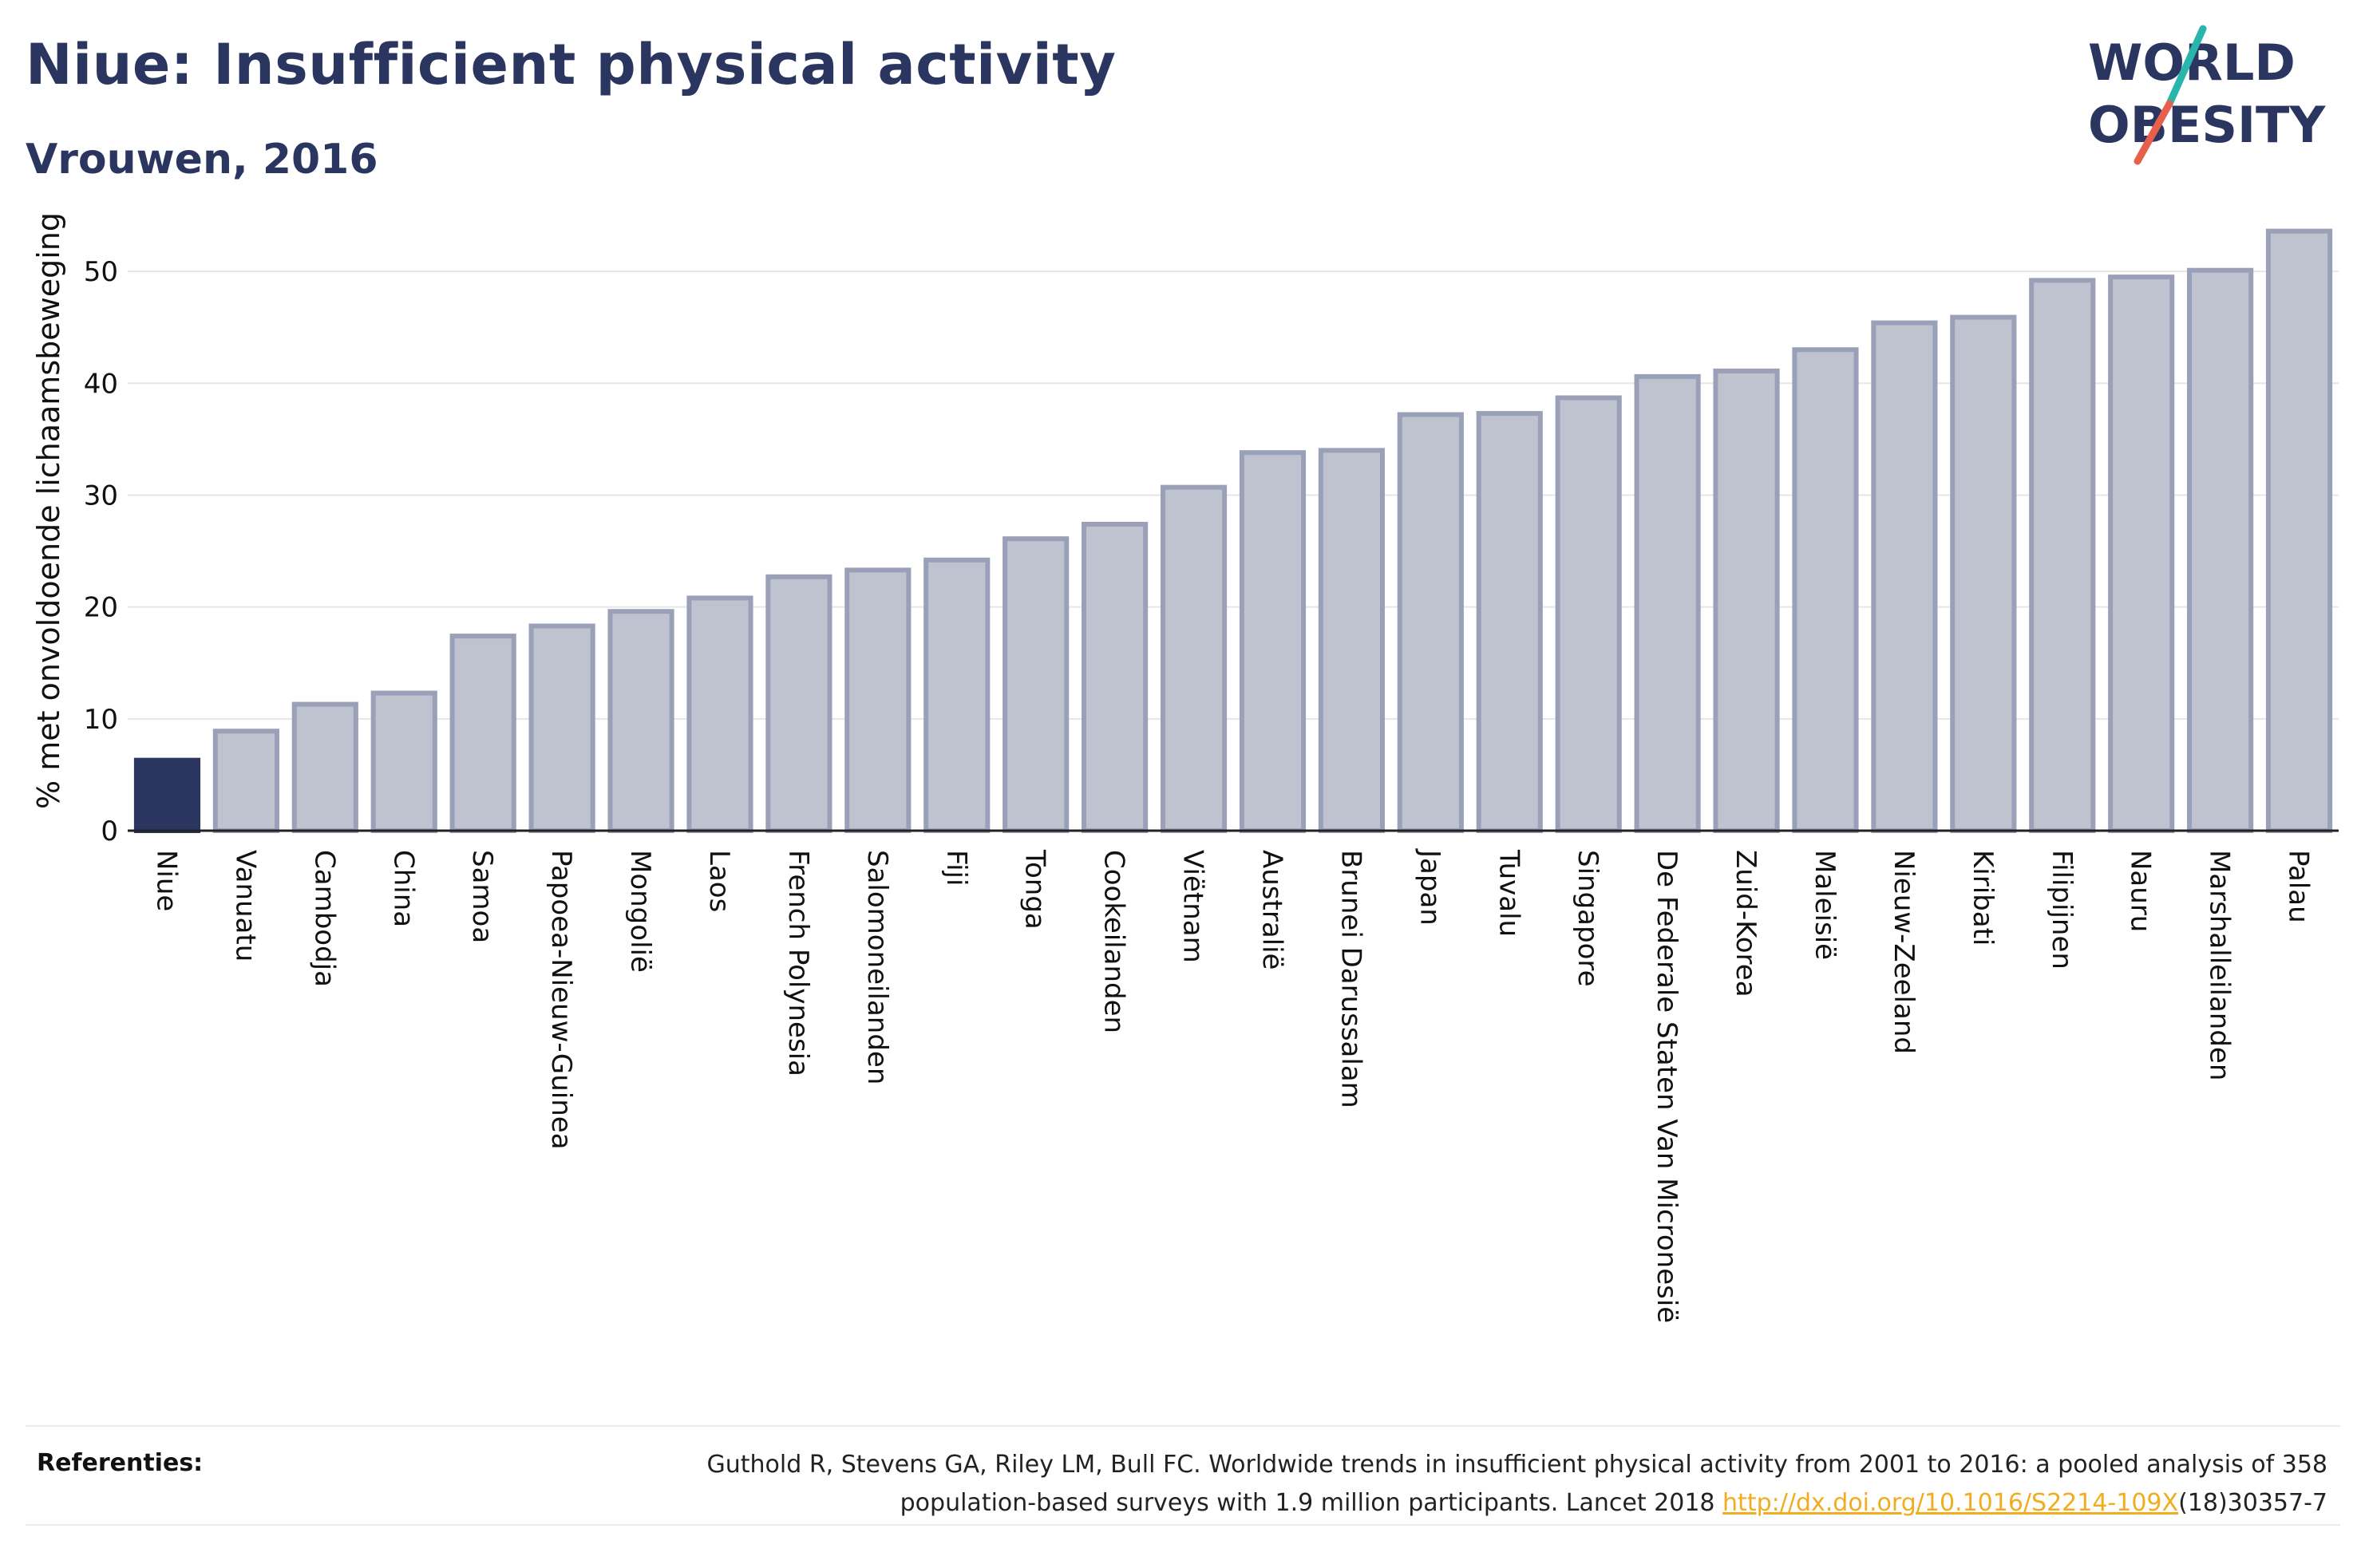 This screenshot has height=1568, width=2361. Describe the element at coordinates (2186, 66) in the screenshot. I see `logo-slash-top` at that location.